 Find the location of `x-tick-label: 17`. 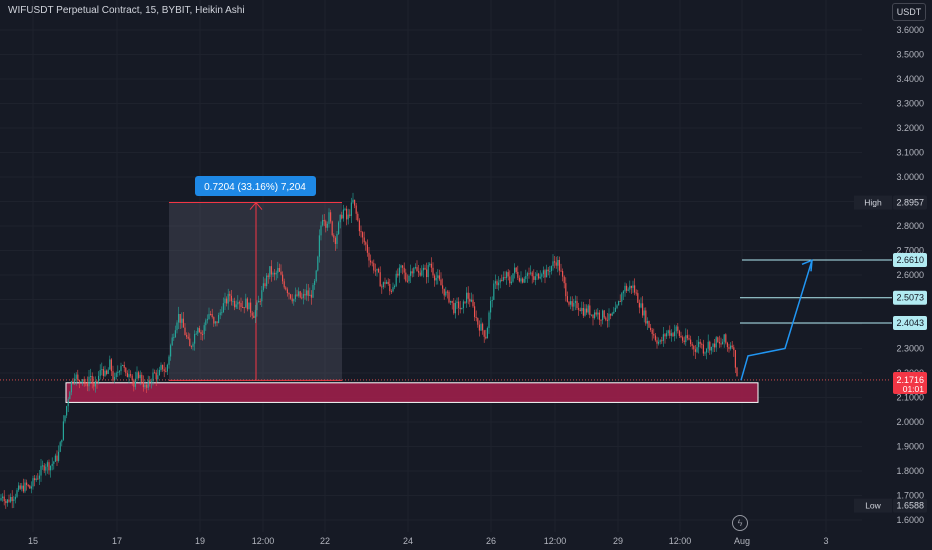

x-tick-label: 17 is located at coordinates (117, 541).